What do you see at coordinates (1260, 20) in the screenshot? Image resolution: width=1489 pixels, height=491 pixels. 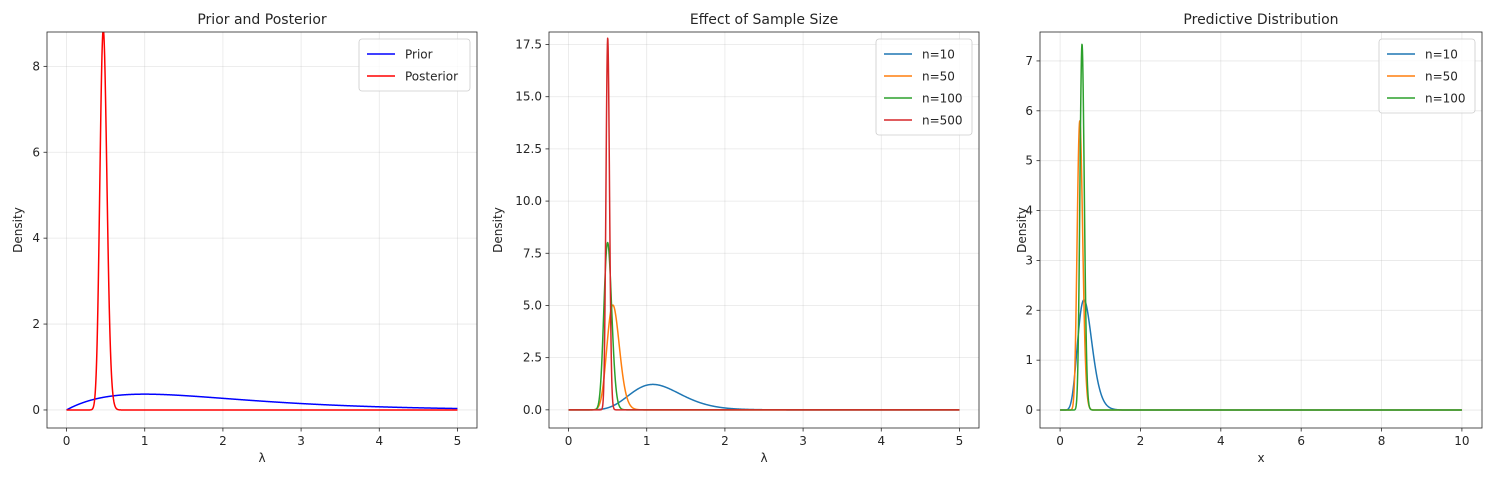 I see `chart-title: Predictive Distribution` at bounding box center [1260, 20].